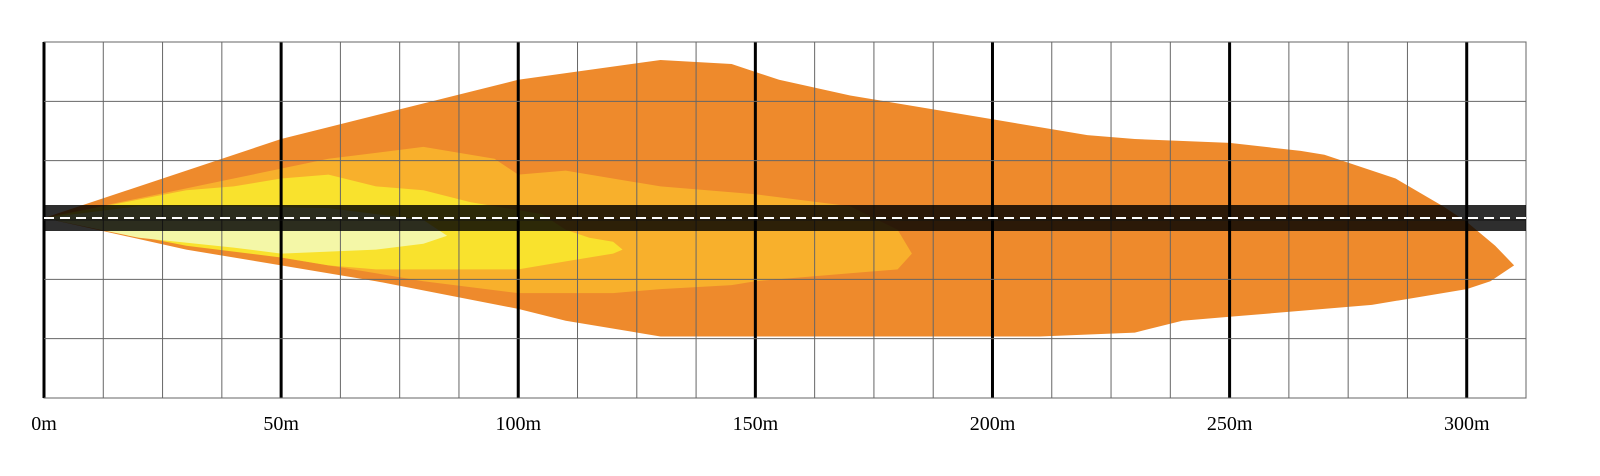 This screenshot has width=1600, height=476. What do you see at coordinates (1230, 424) in the screenshot?
I see `x-tick-label: 250m` at bounding box center [1230, 424].